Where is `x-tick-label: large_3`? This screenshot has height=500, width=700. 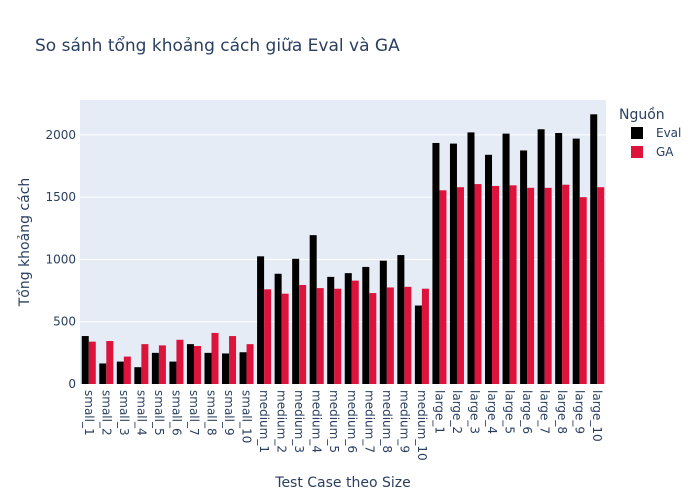 x-tick-label: large_3 is located at coordinates (475, 412).